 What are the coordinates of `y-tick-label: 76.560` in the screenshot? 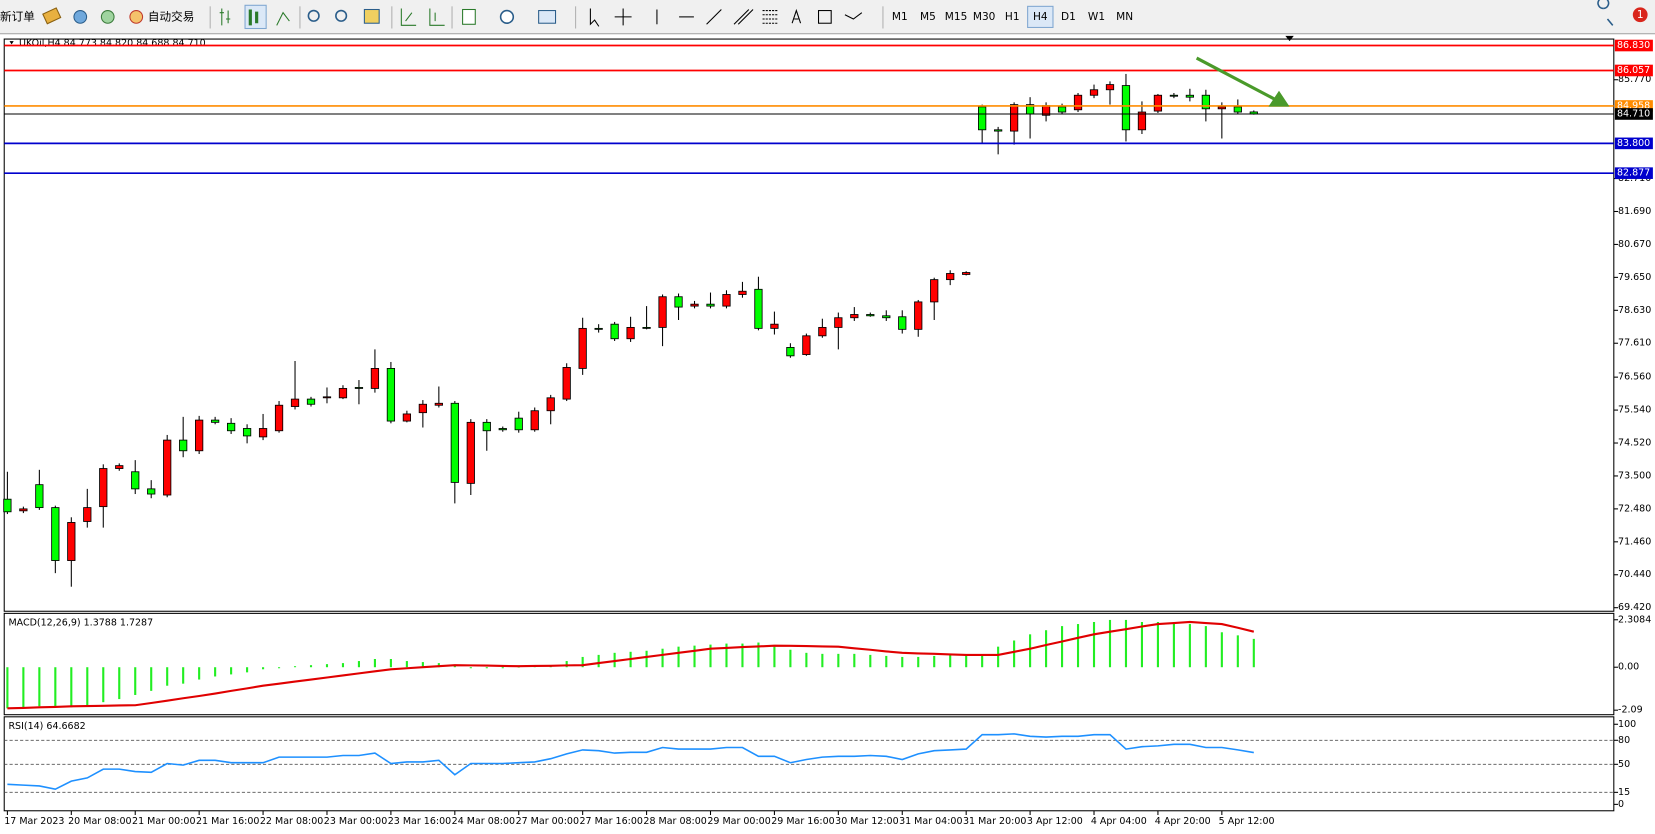 It's located at (1634, 377).